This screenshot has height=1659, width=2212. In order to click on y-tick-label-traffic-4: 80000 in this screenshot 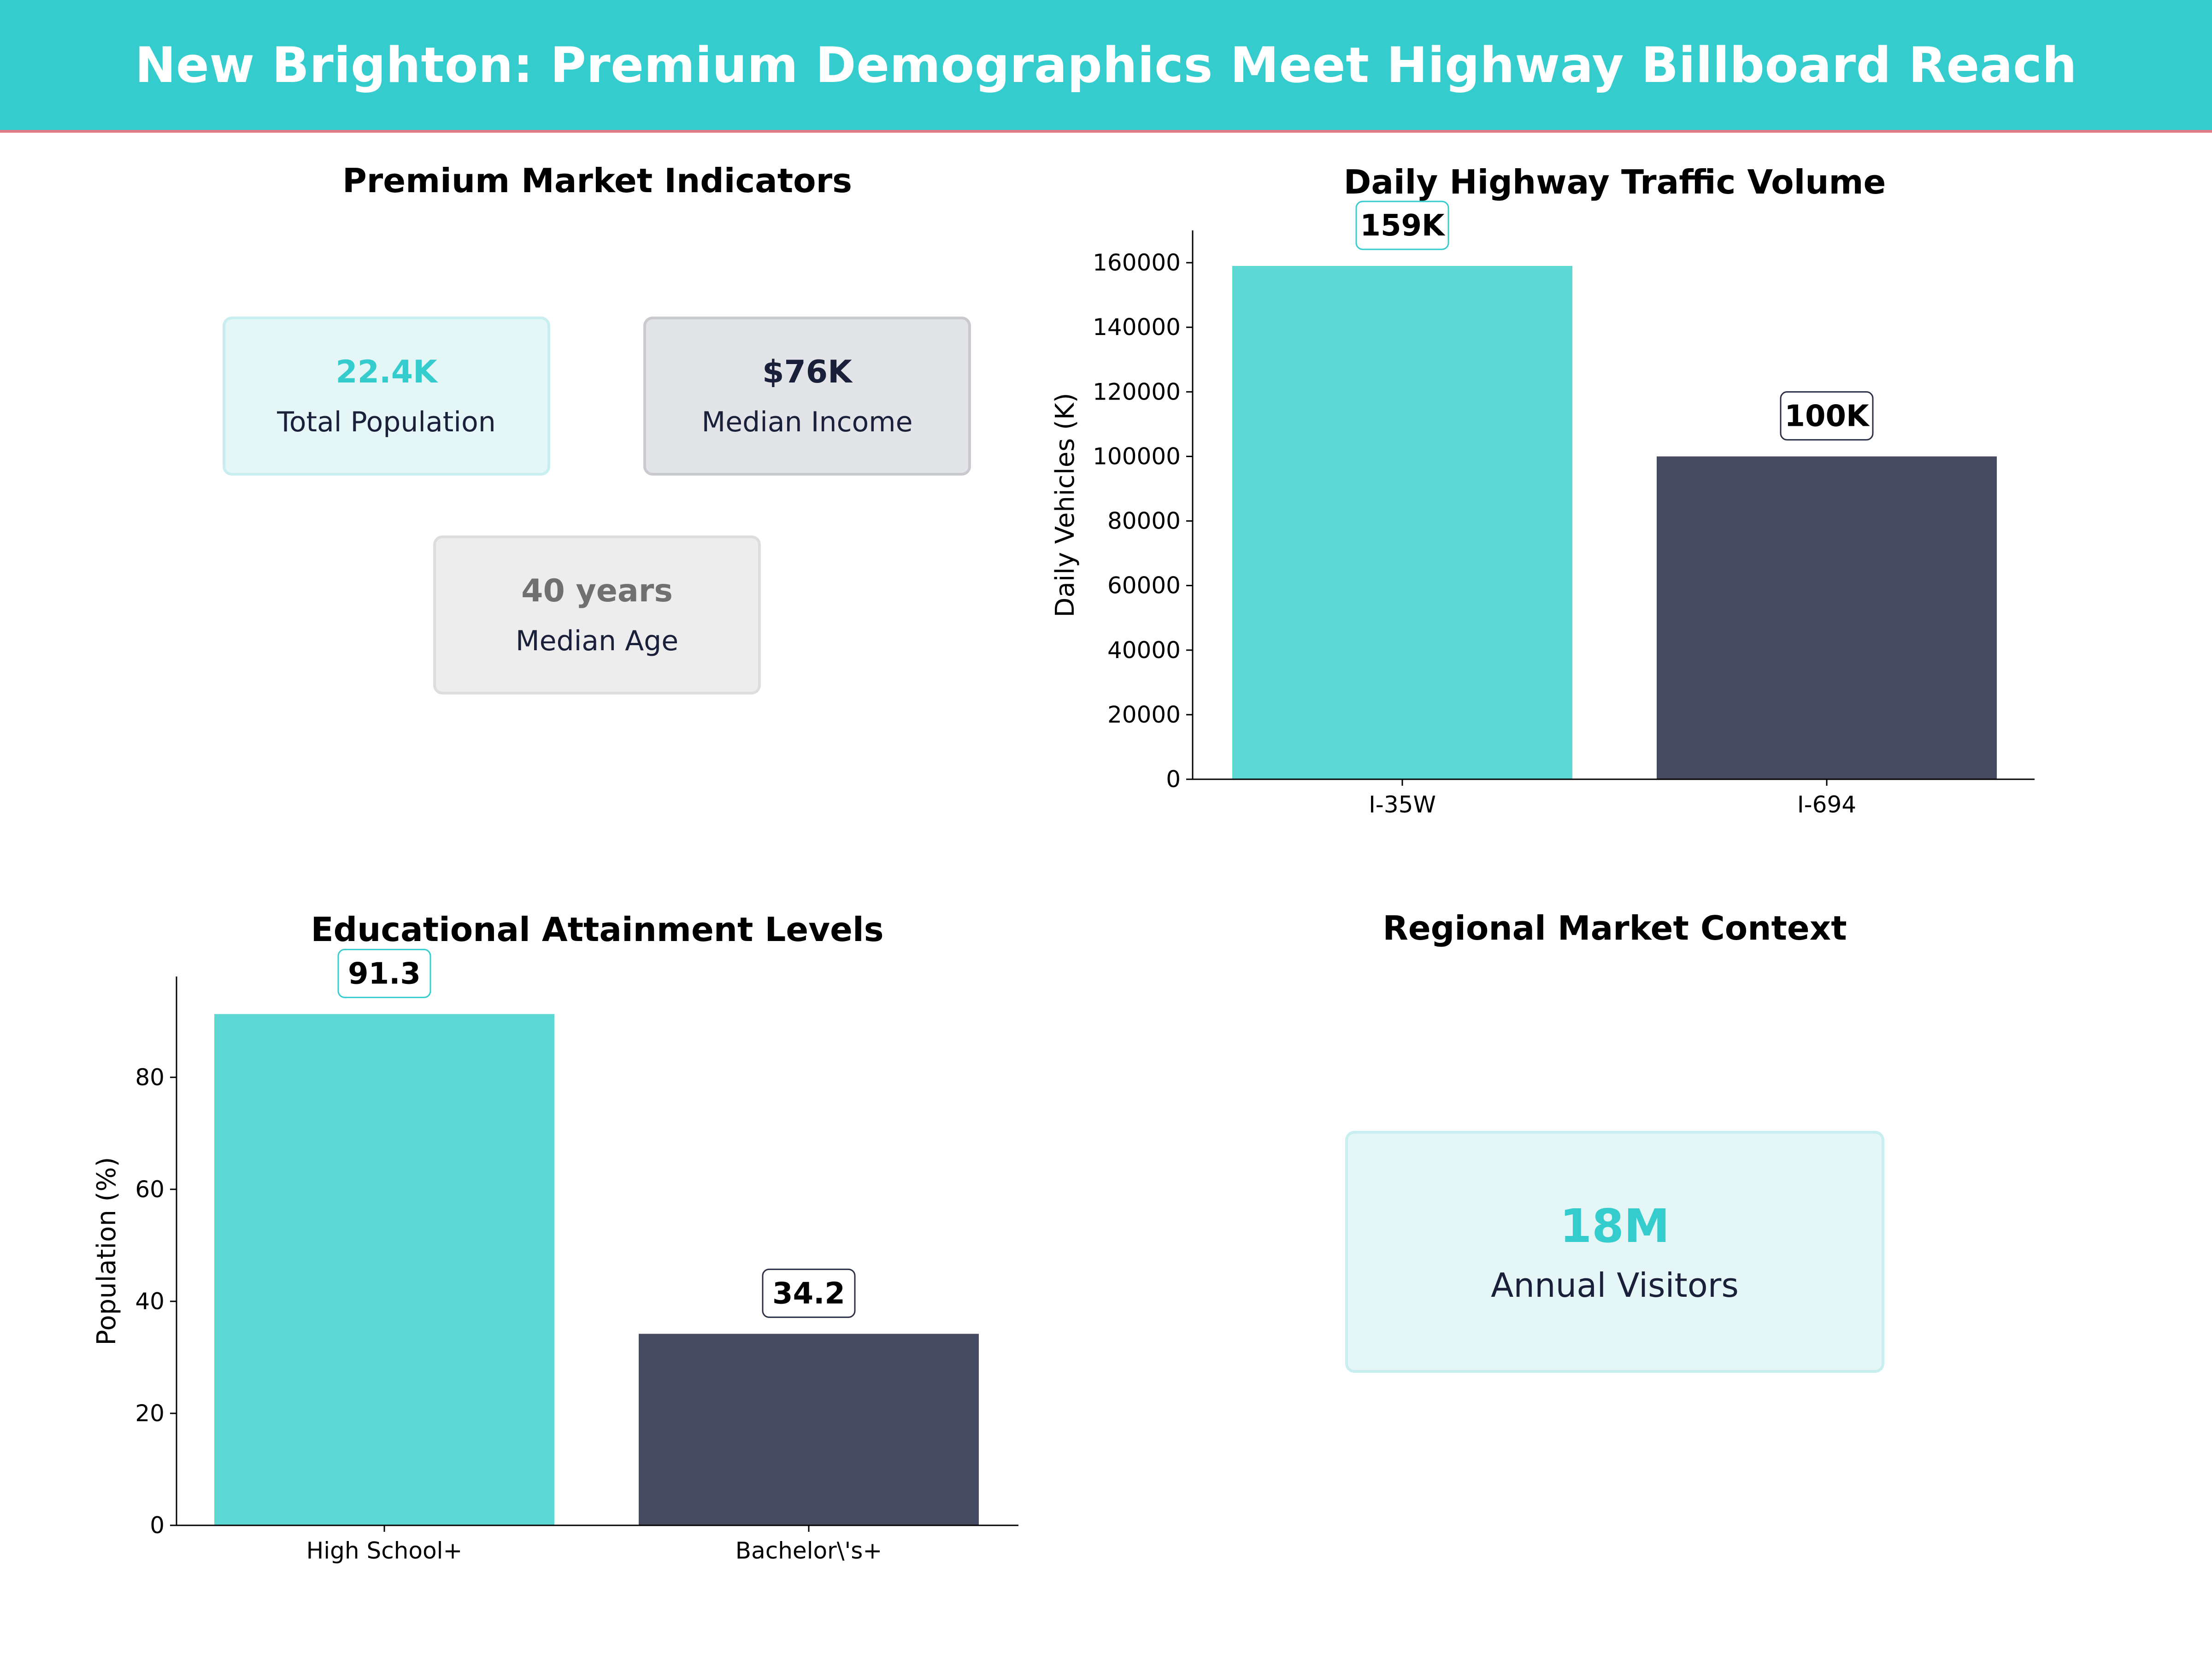, I will do `click(1144, 521)`.